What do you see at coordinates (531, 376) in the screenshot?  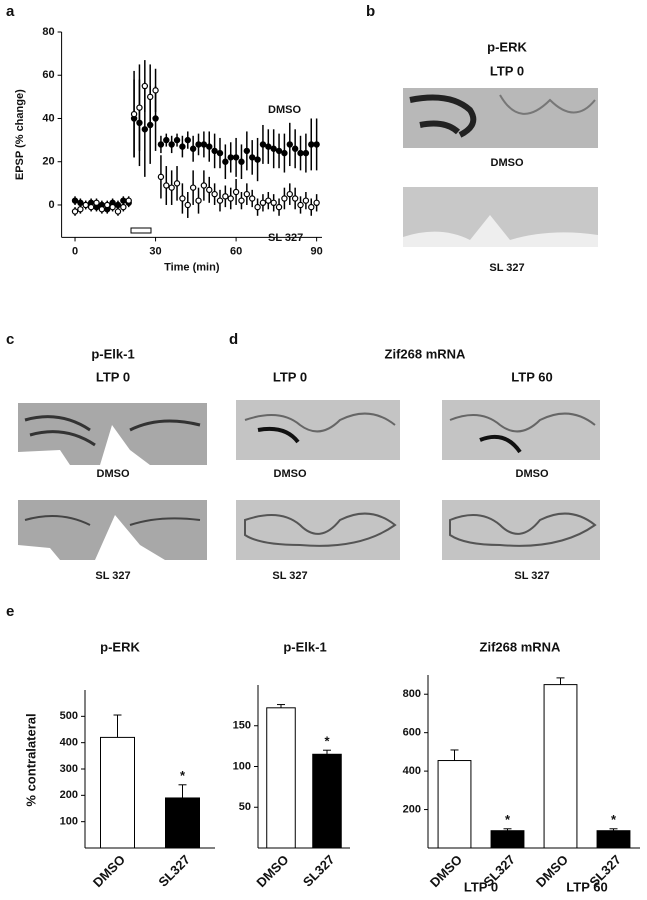 I see `image-condition: LTP 60` at bounding box center [531, 376].